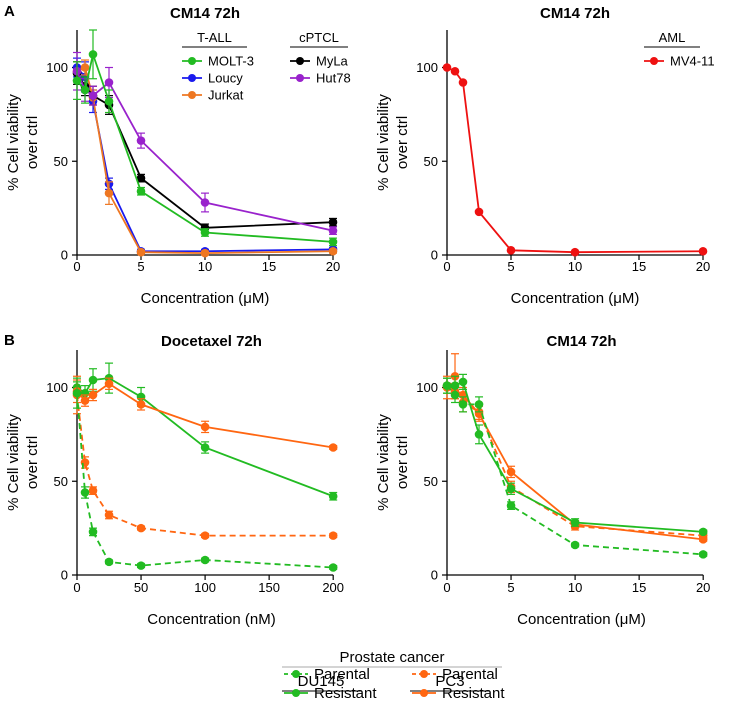 Image resolution: width=733 pixels, height=704 pixels. I want to click on chart-0-xtick-label: 10, so click(205, 266).